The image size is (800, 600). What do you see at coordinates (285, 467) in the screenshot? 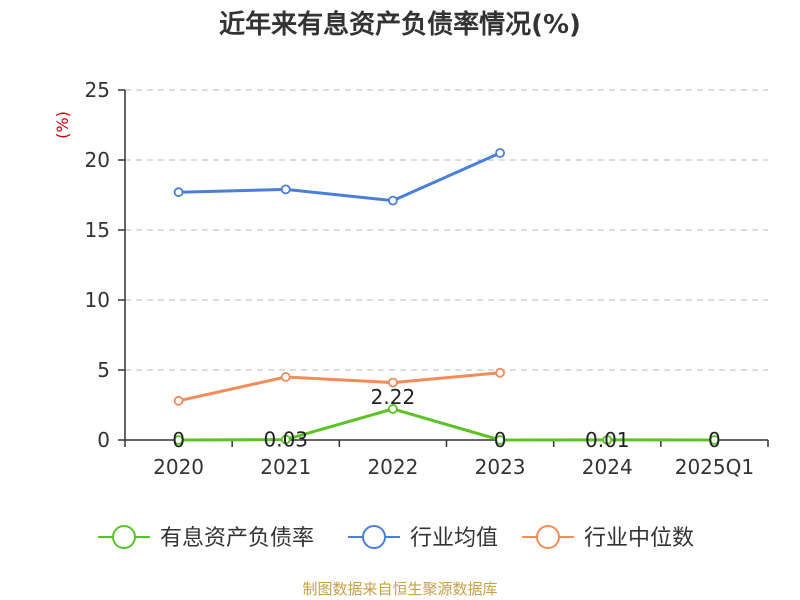
I see `x-tick-label: 2021` at bounding box center [285, 467].